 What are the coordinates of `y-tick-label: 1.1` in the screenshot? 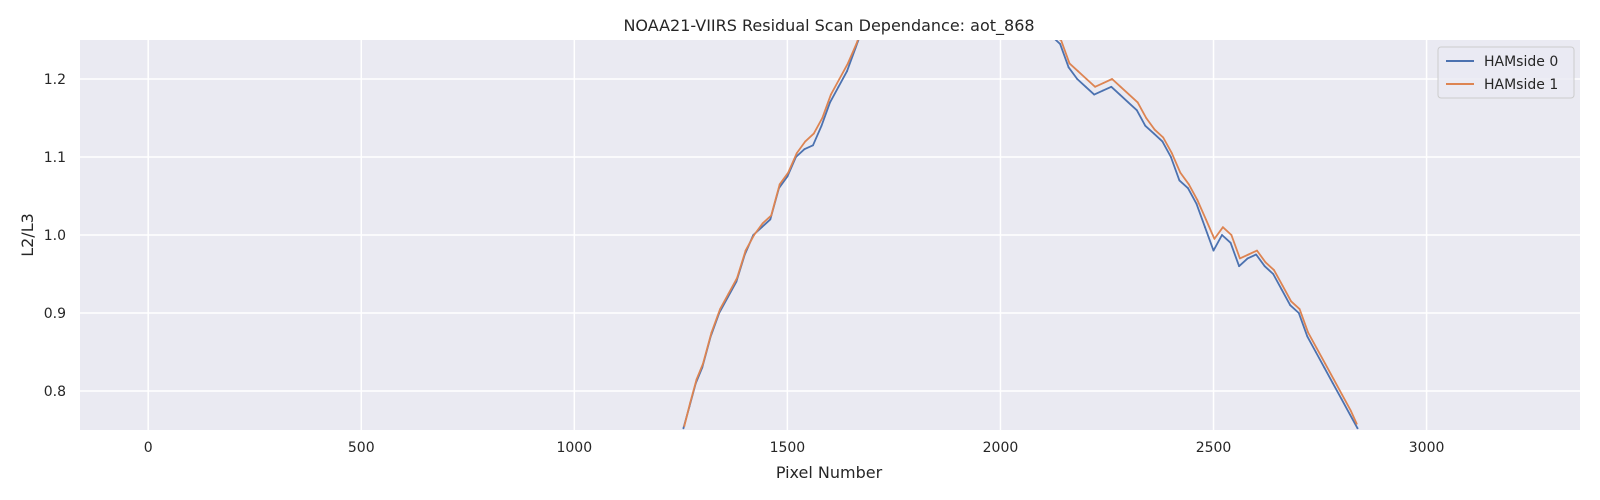 It's located at (55, 158).